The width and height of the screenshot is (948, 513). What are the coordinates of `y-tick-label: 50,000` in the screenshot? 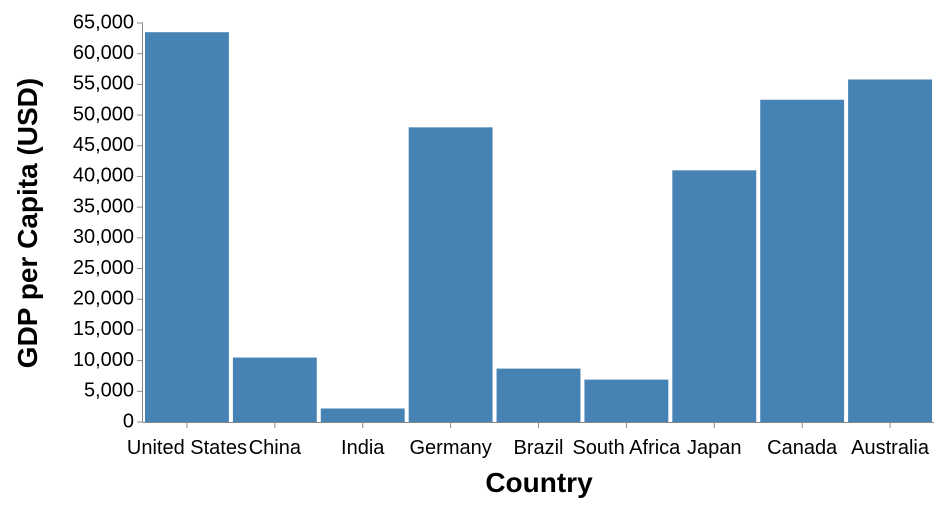 It's located at (103, 114).